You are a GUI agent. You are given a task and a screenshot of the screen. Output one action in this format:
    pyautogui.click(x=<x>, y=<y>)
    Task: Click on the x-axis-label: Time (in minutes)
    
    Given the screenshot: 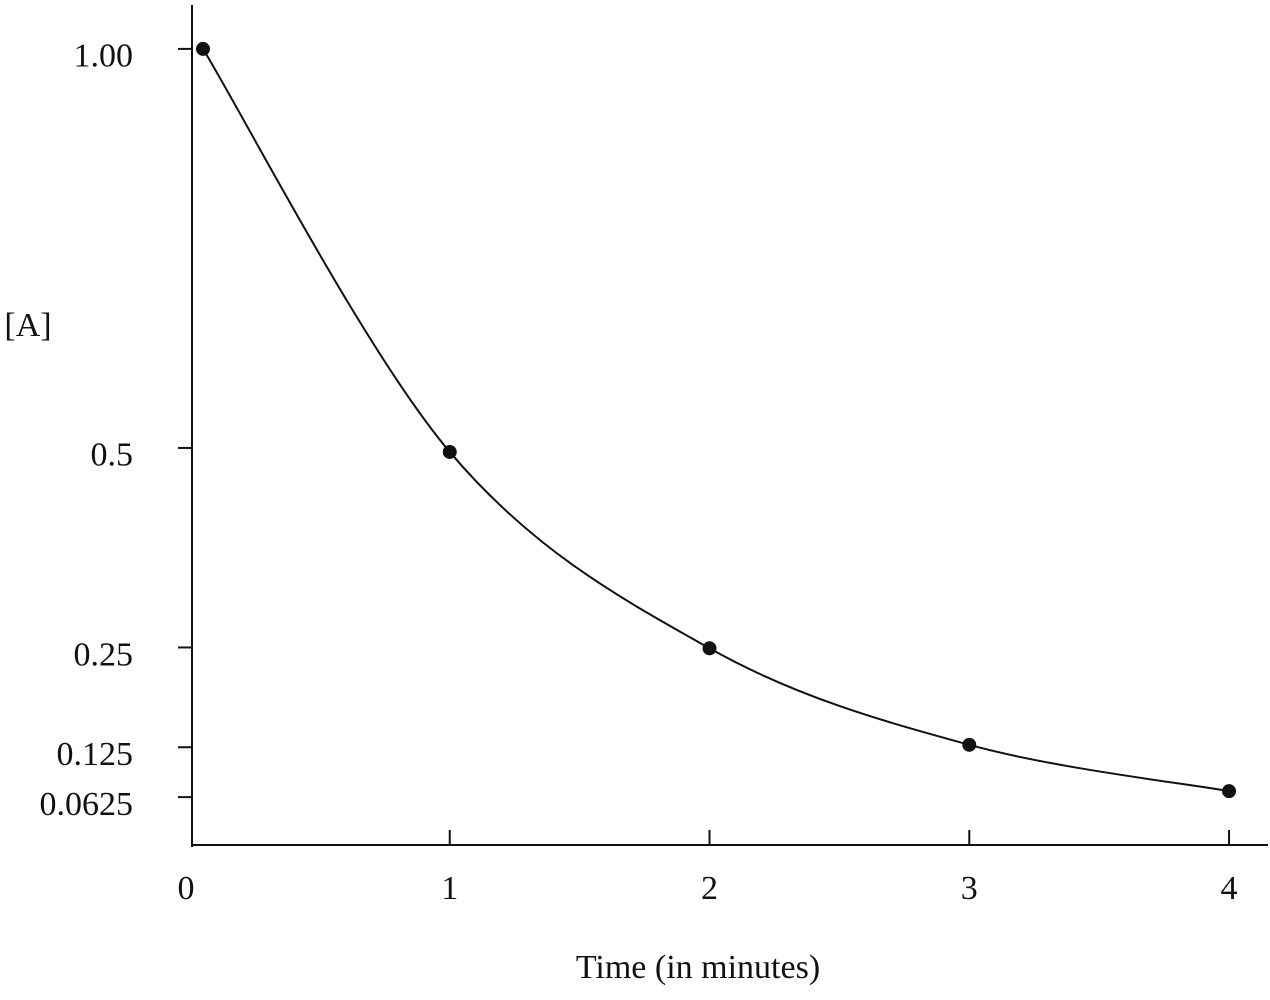 What is the action you would take?
    pyautogui.click(x=698, y=967)
    